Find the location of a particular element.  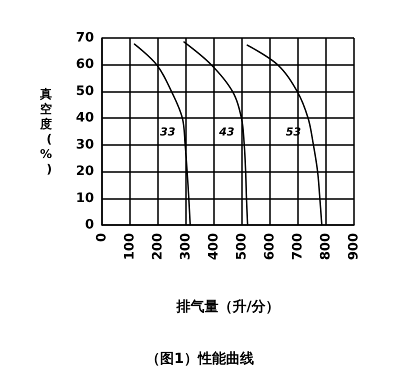

series-label: 43 is located at coordinates (226, 132).